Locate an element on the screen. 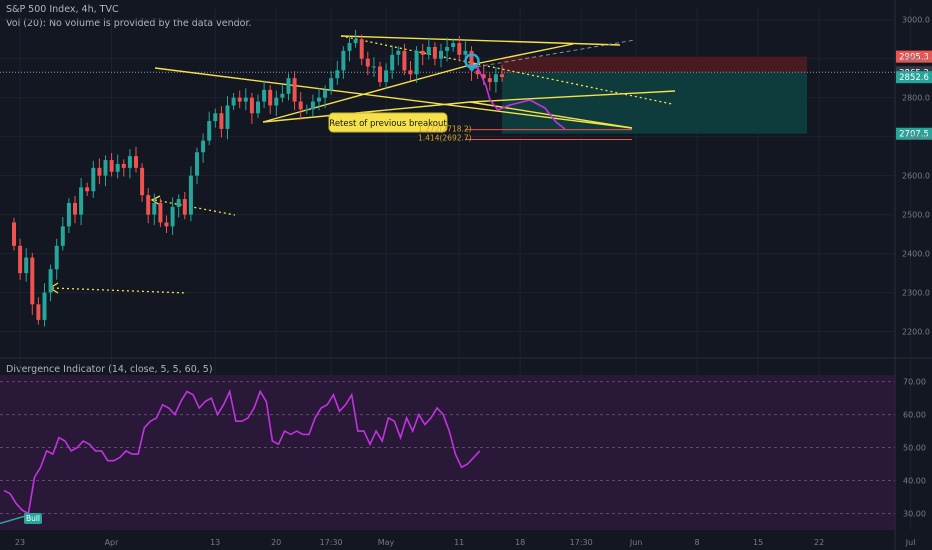 Image resolution: width=932 pixels, height=550 pixels. dotted-arrow-line is located at coordinates (195, 207).